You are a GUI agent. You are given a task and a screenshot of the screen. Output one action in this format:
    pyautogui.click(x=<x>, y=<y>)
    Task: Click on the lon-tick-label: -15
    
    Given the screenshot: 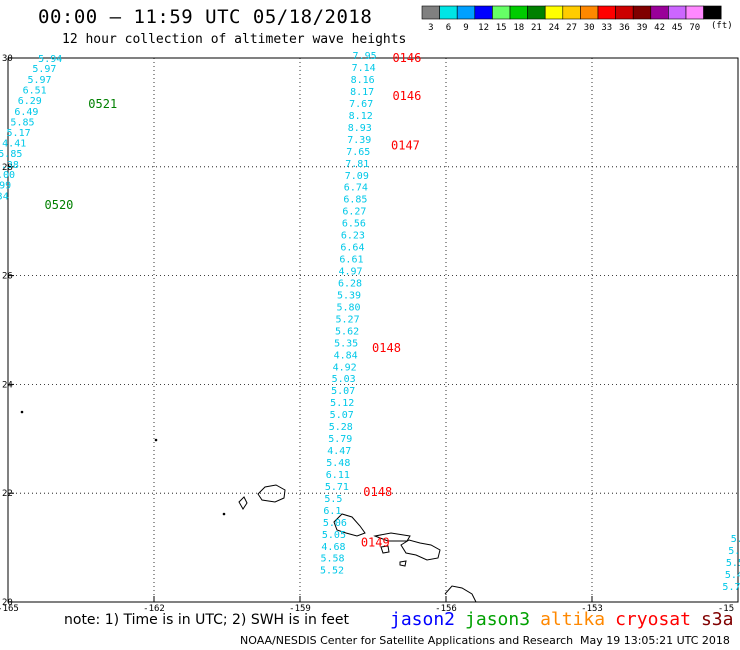 What is the action you would take?
    pyautogui.click(x=726, y=609)
    